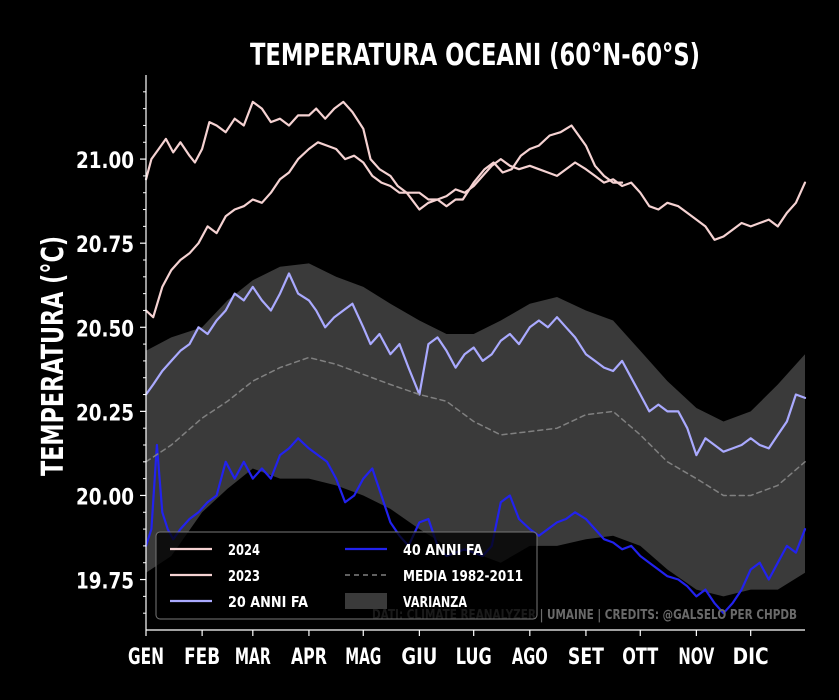 This screenshot has width=839, height=700. Describe the element at coordinates (105, 329) in the screenshot. I see `y-tick-label: 20.50` at that location.